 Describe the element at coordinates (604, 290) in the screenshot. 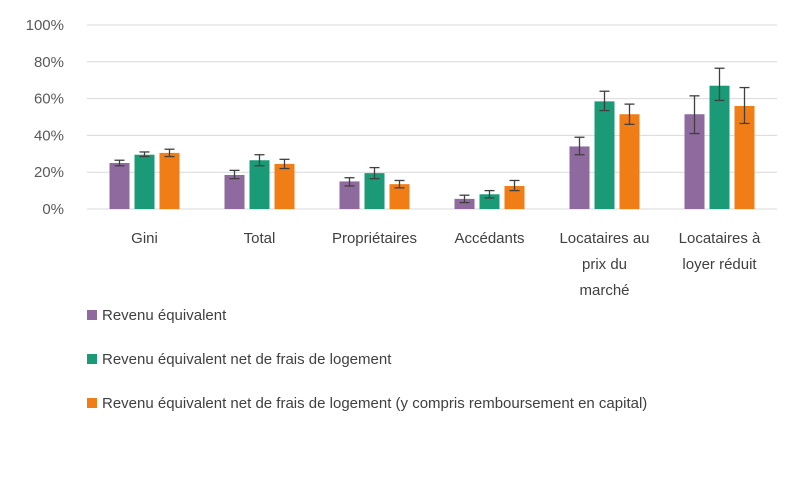

I see `category-label: marché` at that location.